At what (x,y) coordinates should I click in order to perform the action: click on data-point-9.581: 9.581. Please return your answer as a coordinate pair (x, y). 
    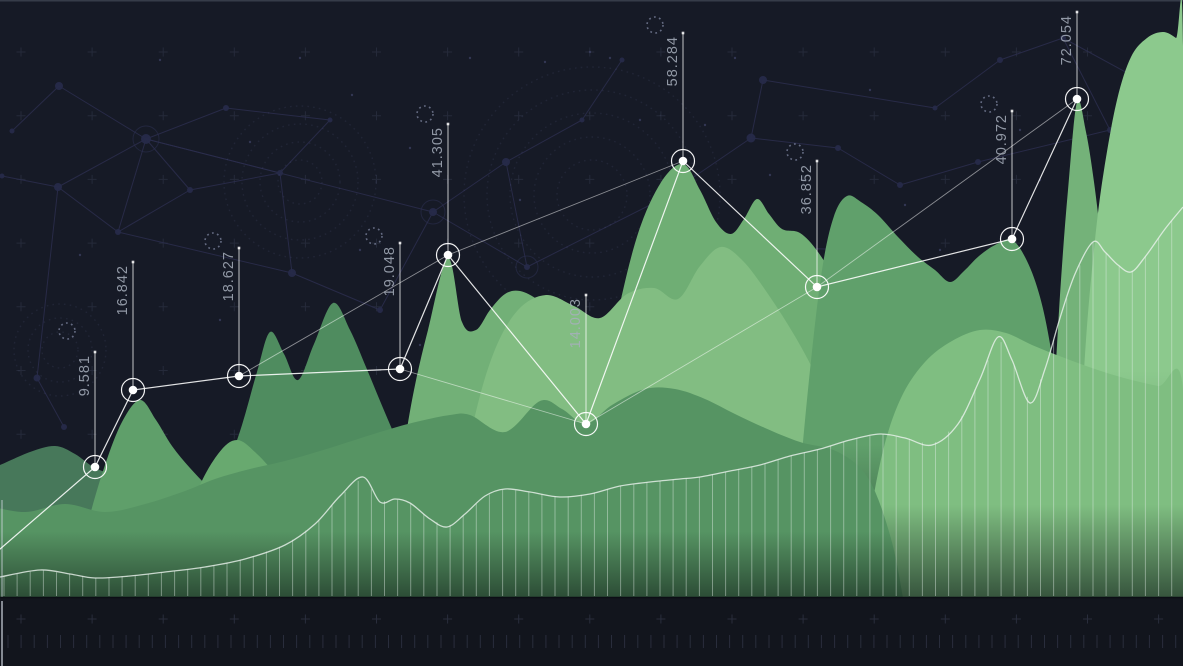
    Looking at the image, I should click on (92, 415).